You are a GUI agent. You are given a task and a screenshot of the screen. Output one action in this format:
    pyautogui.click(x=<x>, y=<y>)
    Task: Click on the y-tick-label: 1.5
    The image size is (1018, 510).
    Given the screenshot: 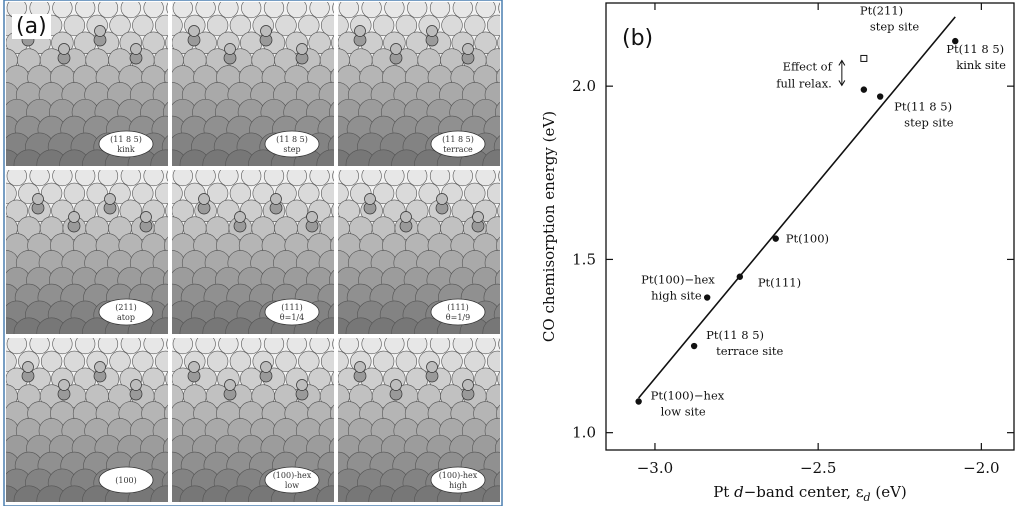 What is the action you would take?
    pyautogui.click(x=584, y=259)
    